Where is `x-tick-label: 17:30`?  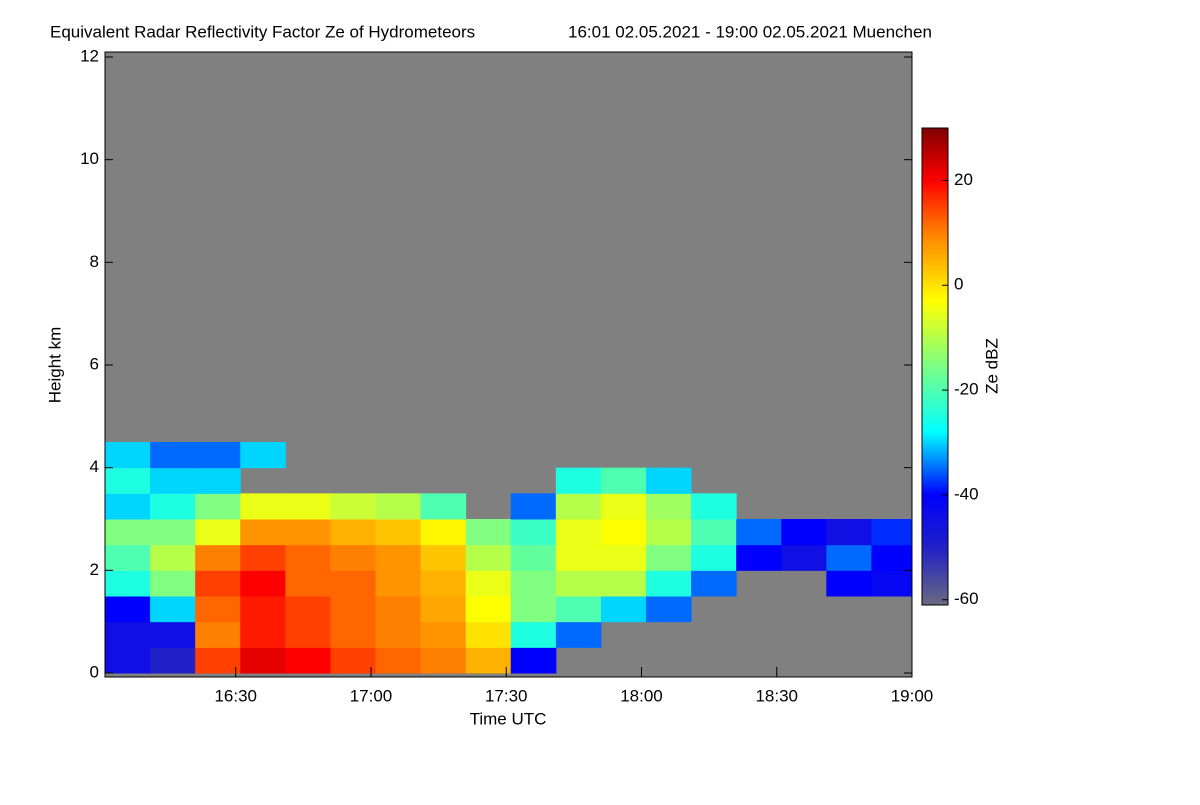 x-tick-label: 17:30 is located at coordinates (506, 695).